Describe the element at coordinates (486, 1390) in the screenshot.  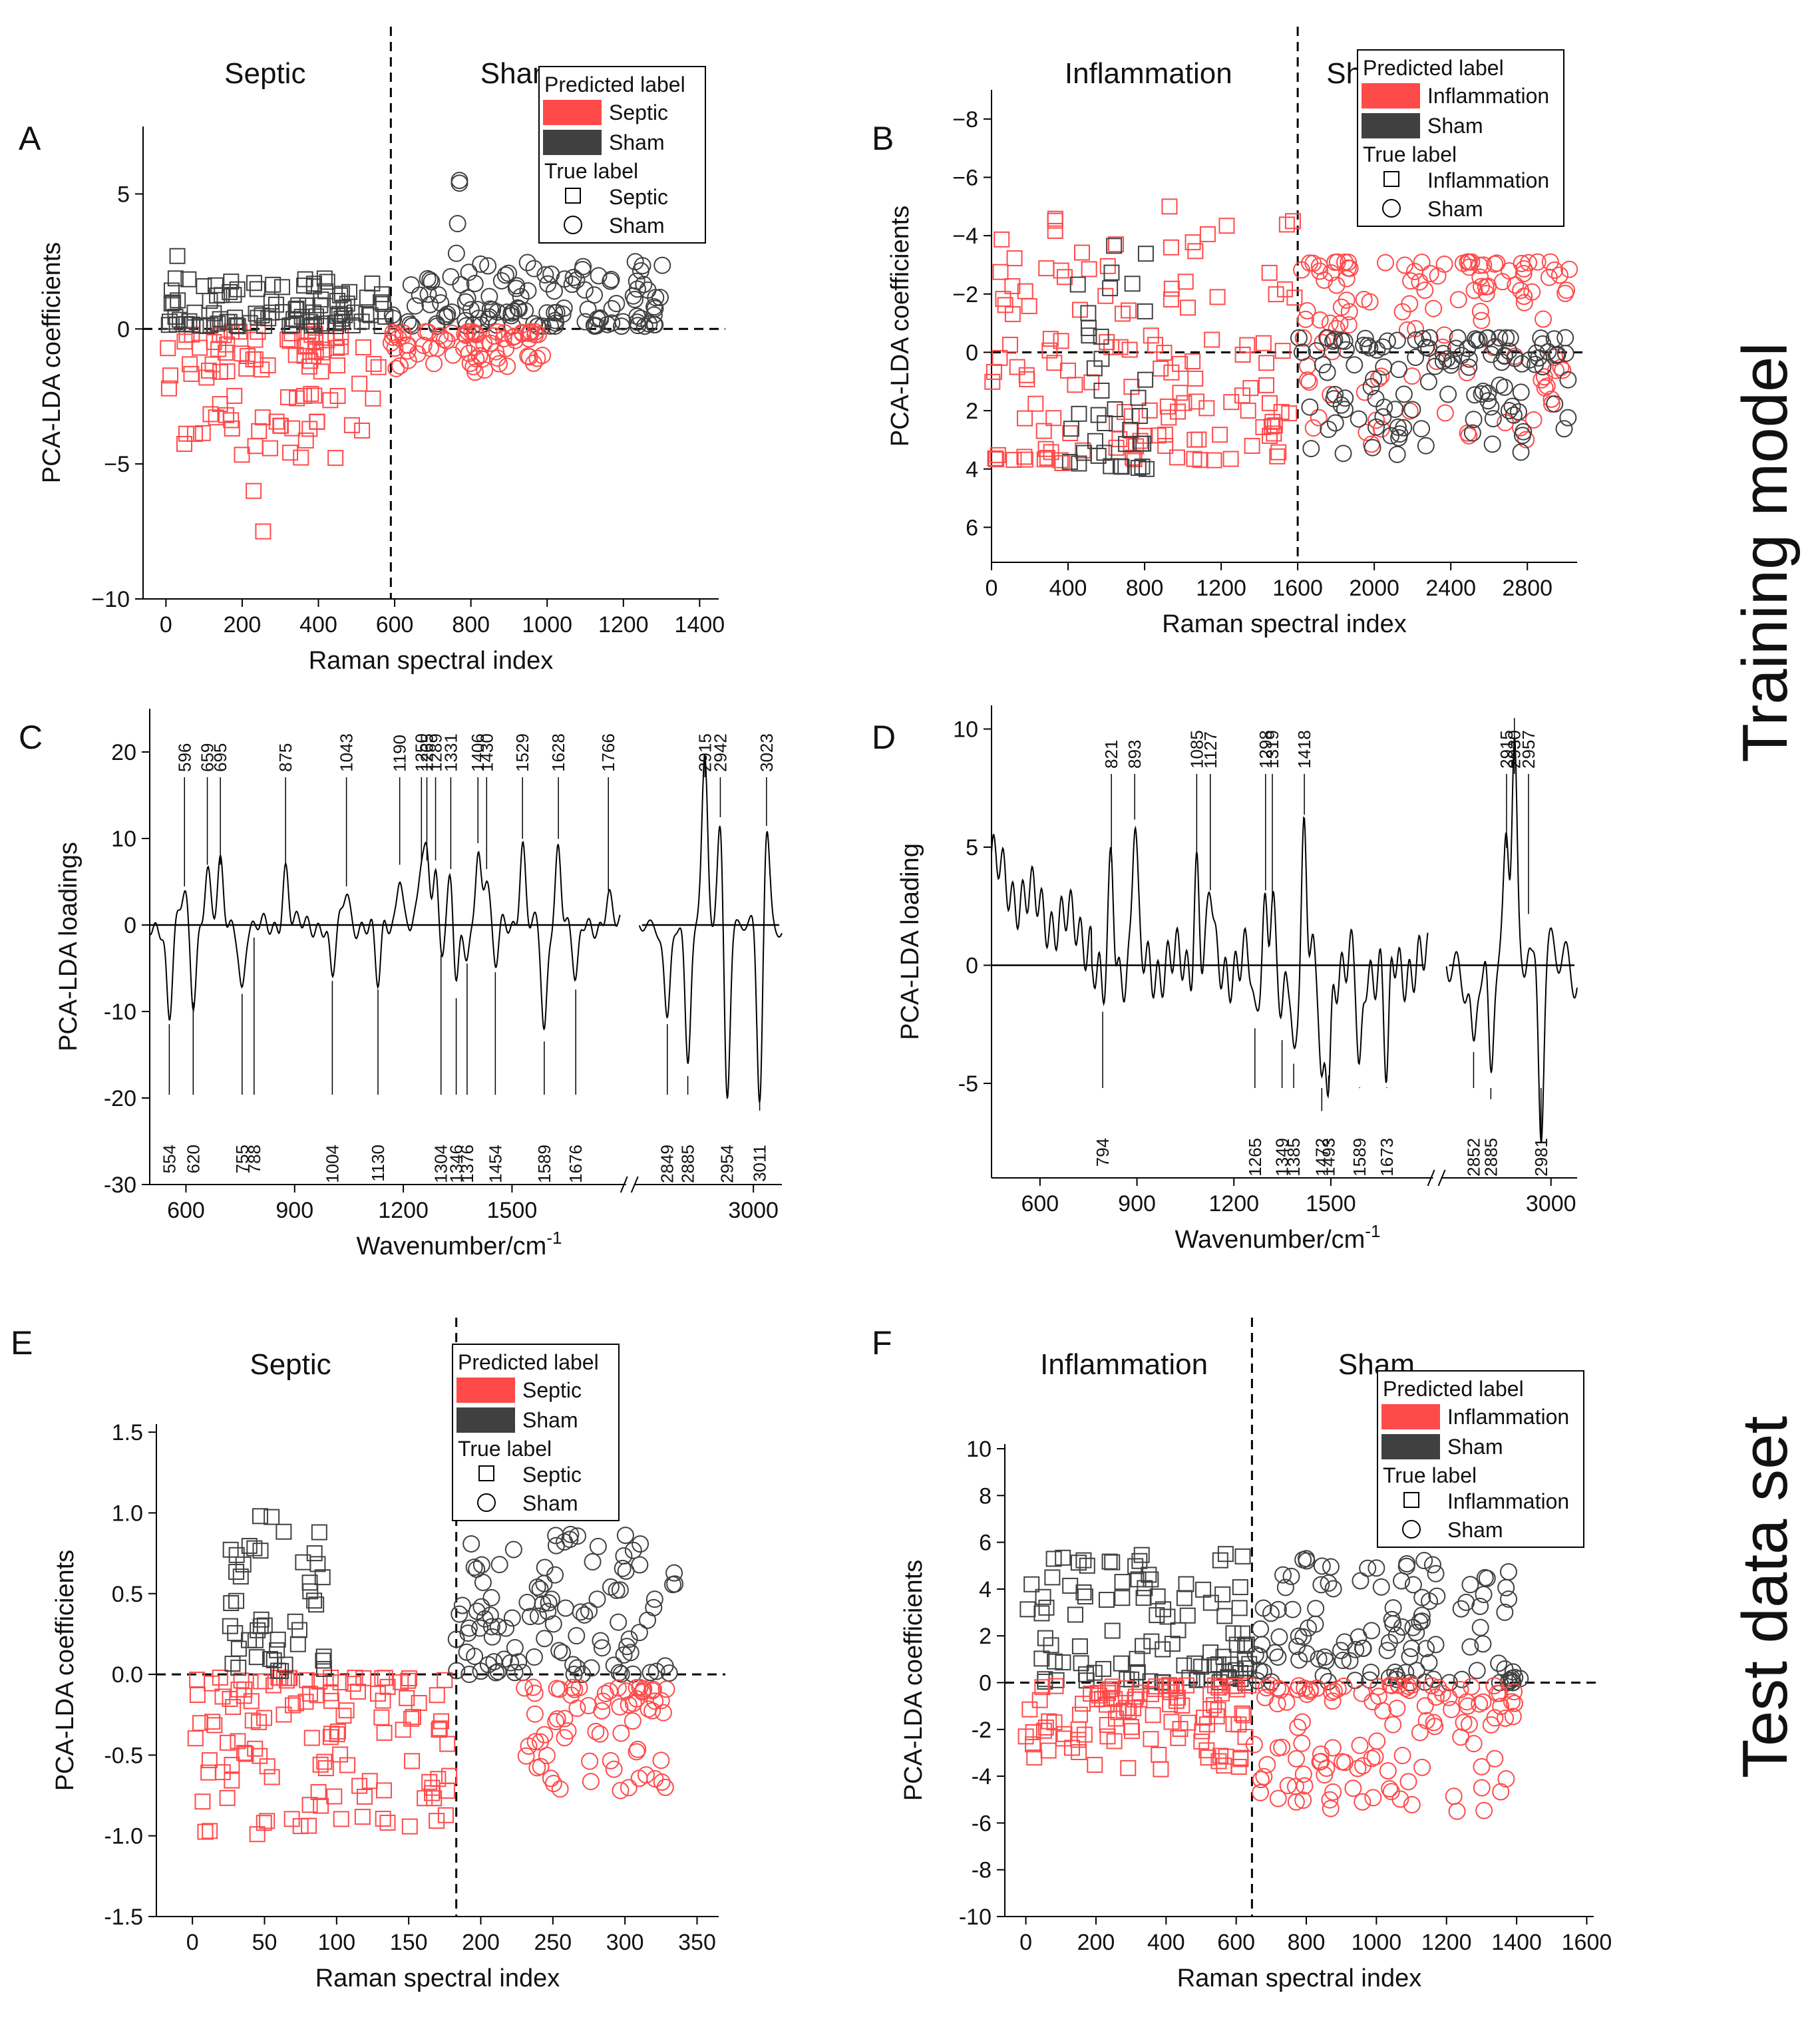
I see `legend-swatch-red` at that location.